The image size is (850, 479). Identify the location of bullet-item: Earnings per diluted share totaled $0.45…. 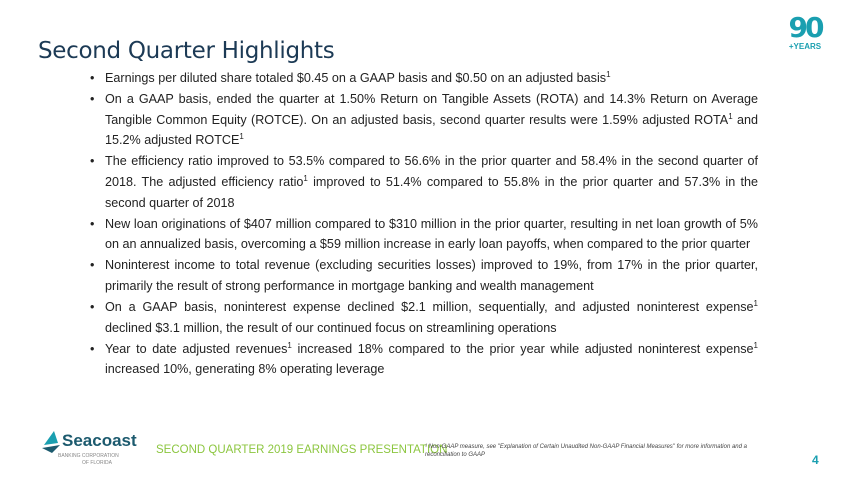
(423, 78).